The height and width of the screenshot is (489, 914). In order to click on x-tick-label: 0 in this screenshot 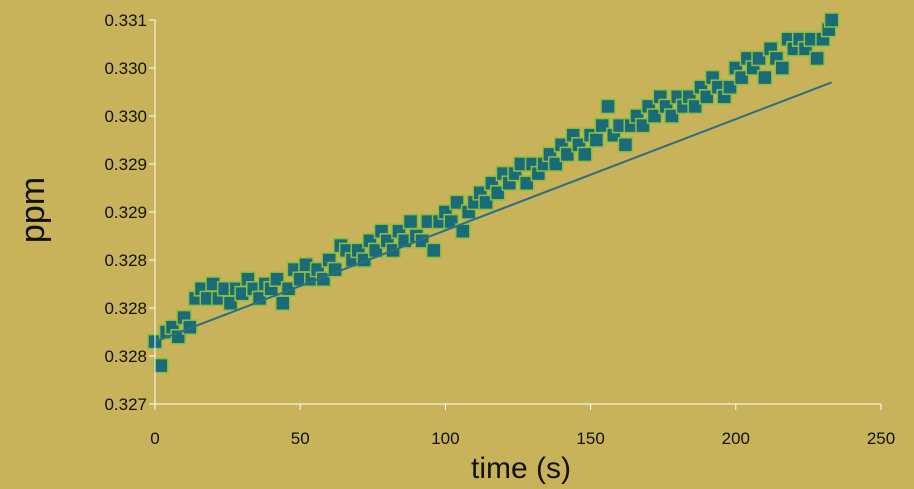, I will do `click(154, 438)`.